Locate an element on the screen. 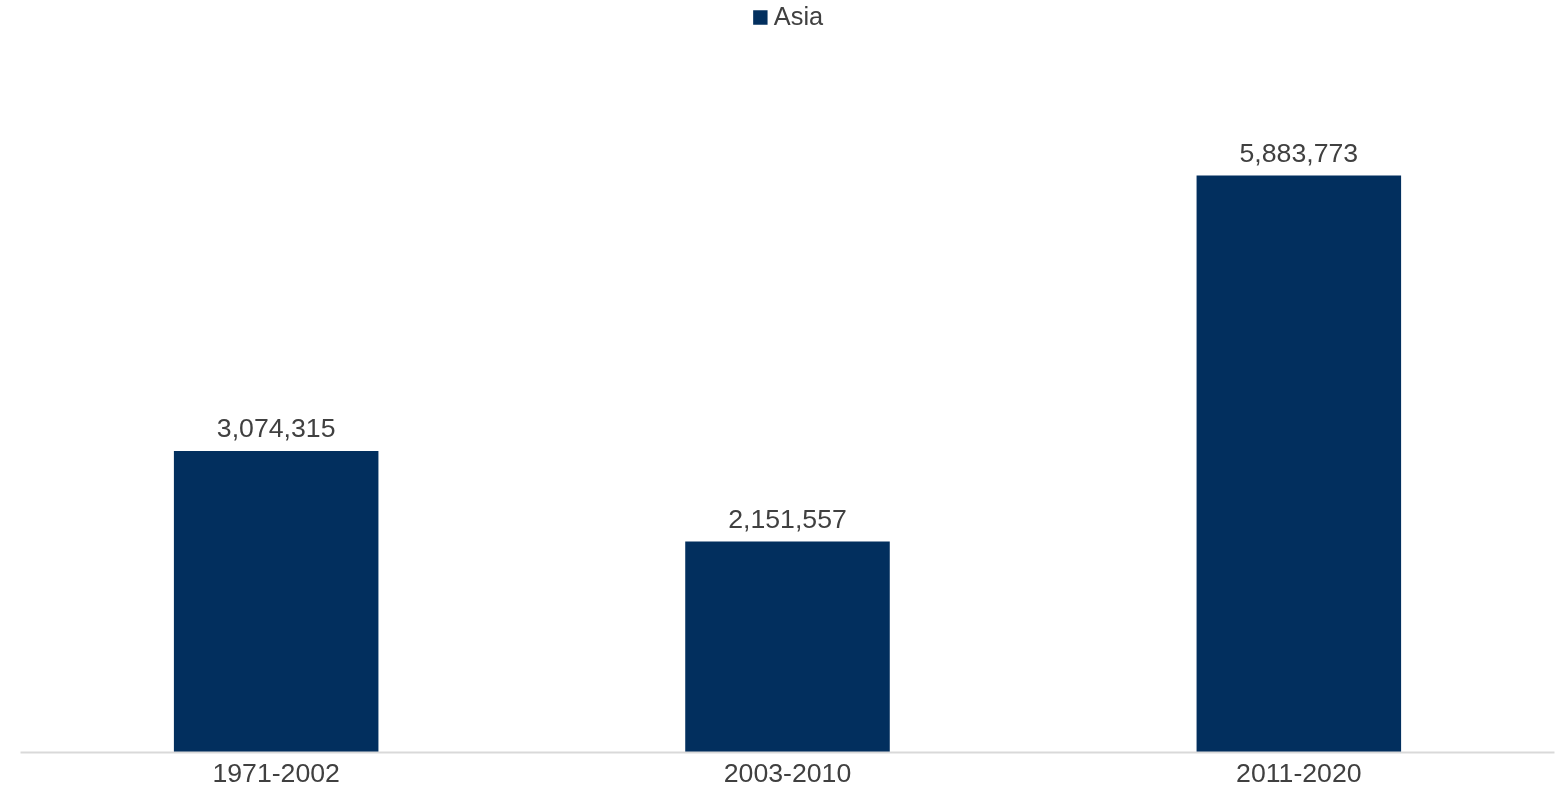 Image resolution: width=1559 pixels, height=802 pixels. x-tick-label: 2003-2010 is located at coordinates (787, 772).